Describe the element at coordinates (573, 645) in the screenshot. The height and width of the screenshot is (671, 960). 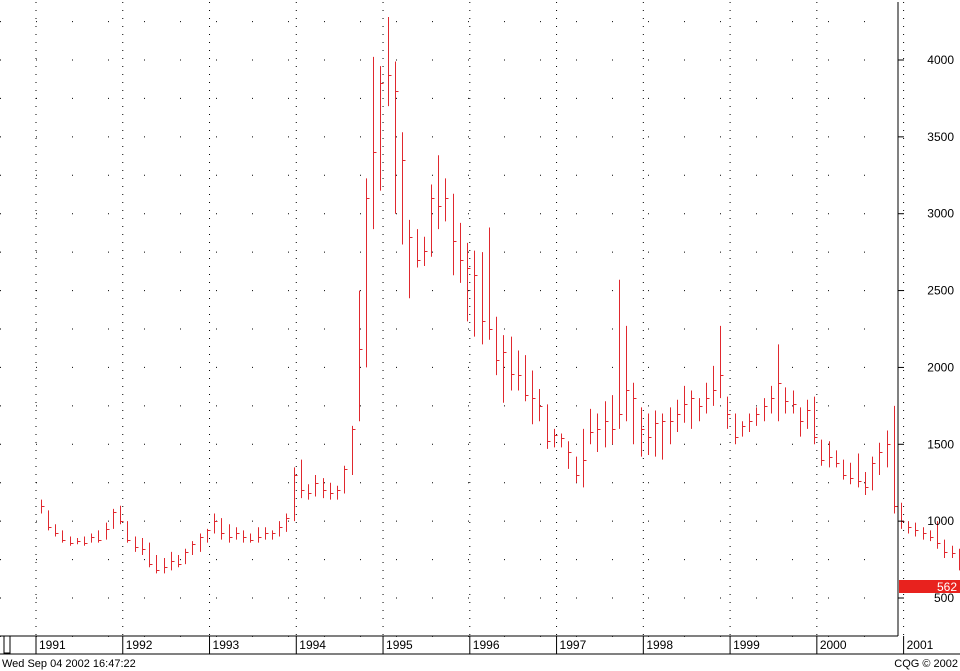
I see `x-tick-label: 1997` at that location.